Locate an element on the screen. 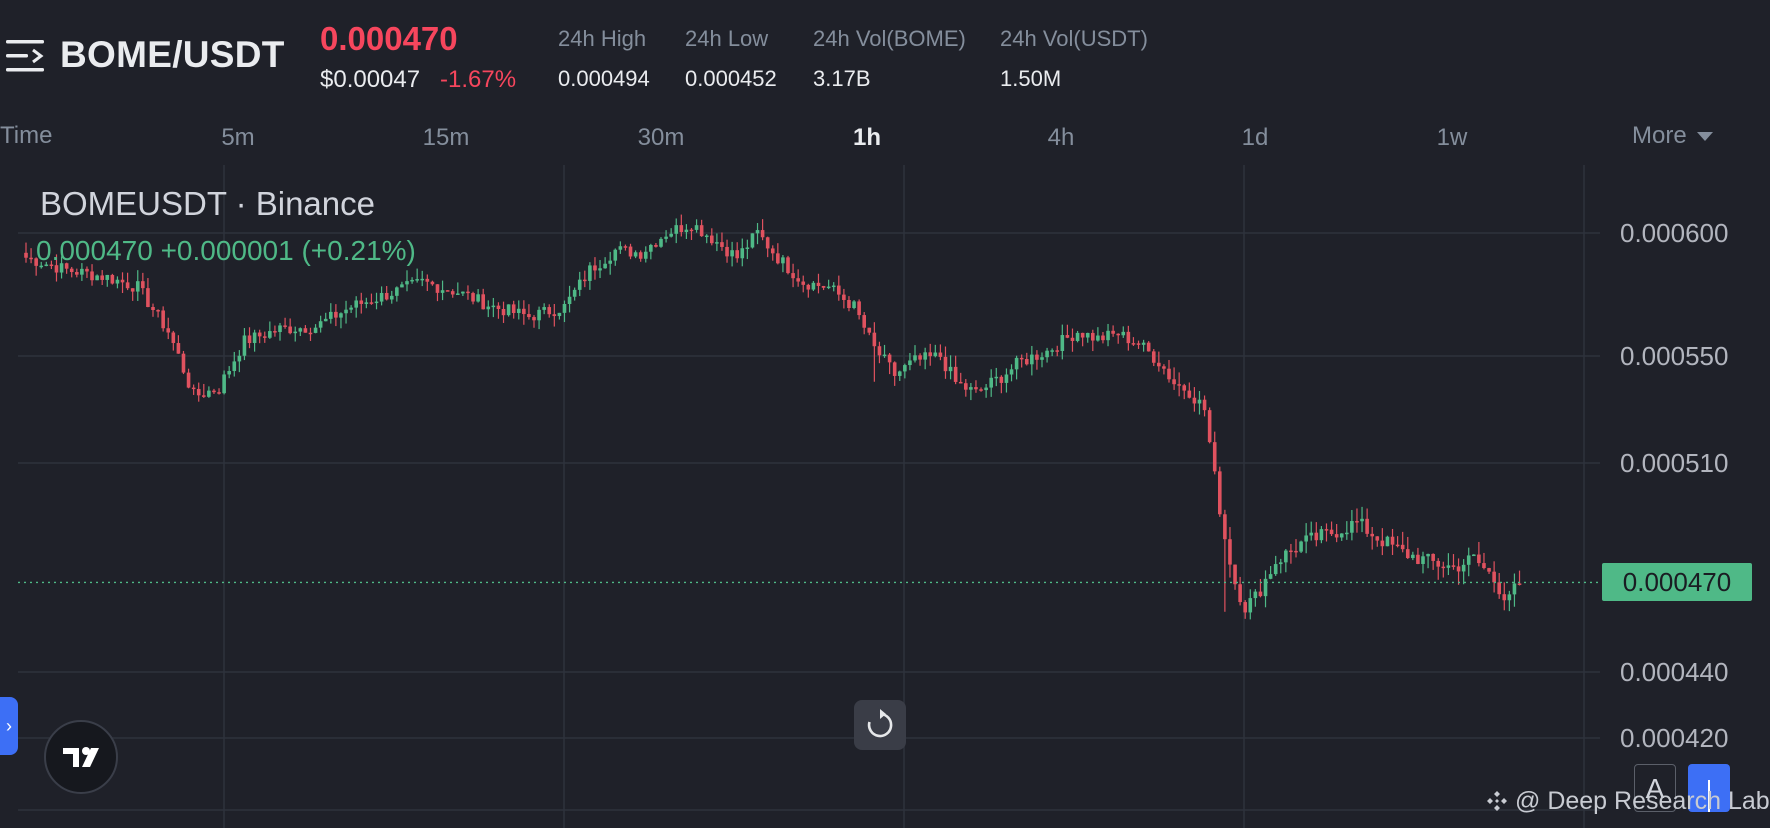  reset-chart-button is located at coordinates (880, 725).